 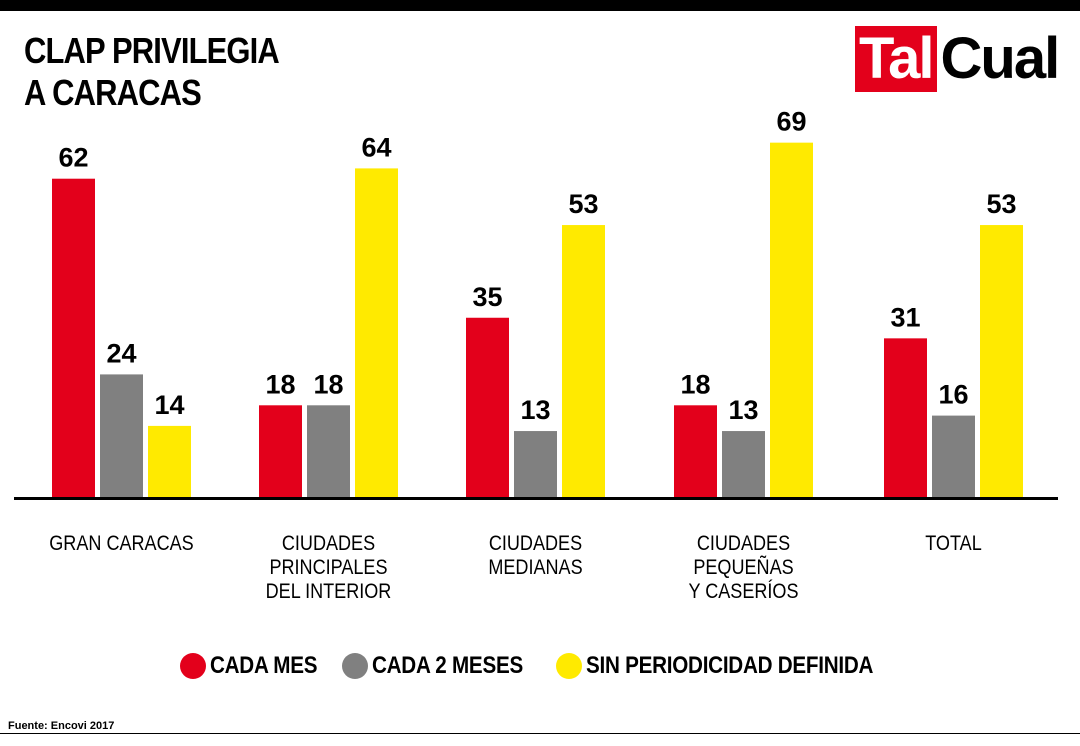 What do you see at coordinates (540, 733) in the screenshot?
I see `bottom-rule` at bounding box center [540, 733].